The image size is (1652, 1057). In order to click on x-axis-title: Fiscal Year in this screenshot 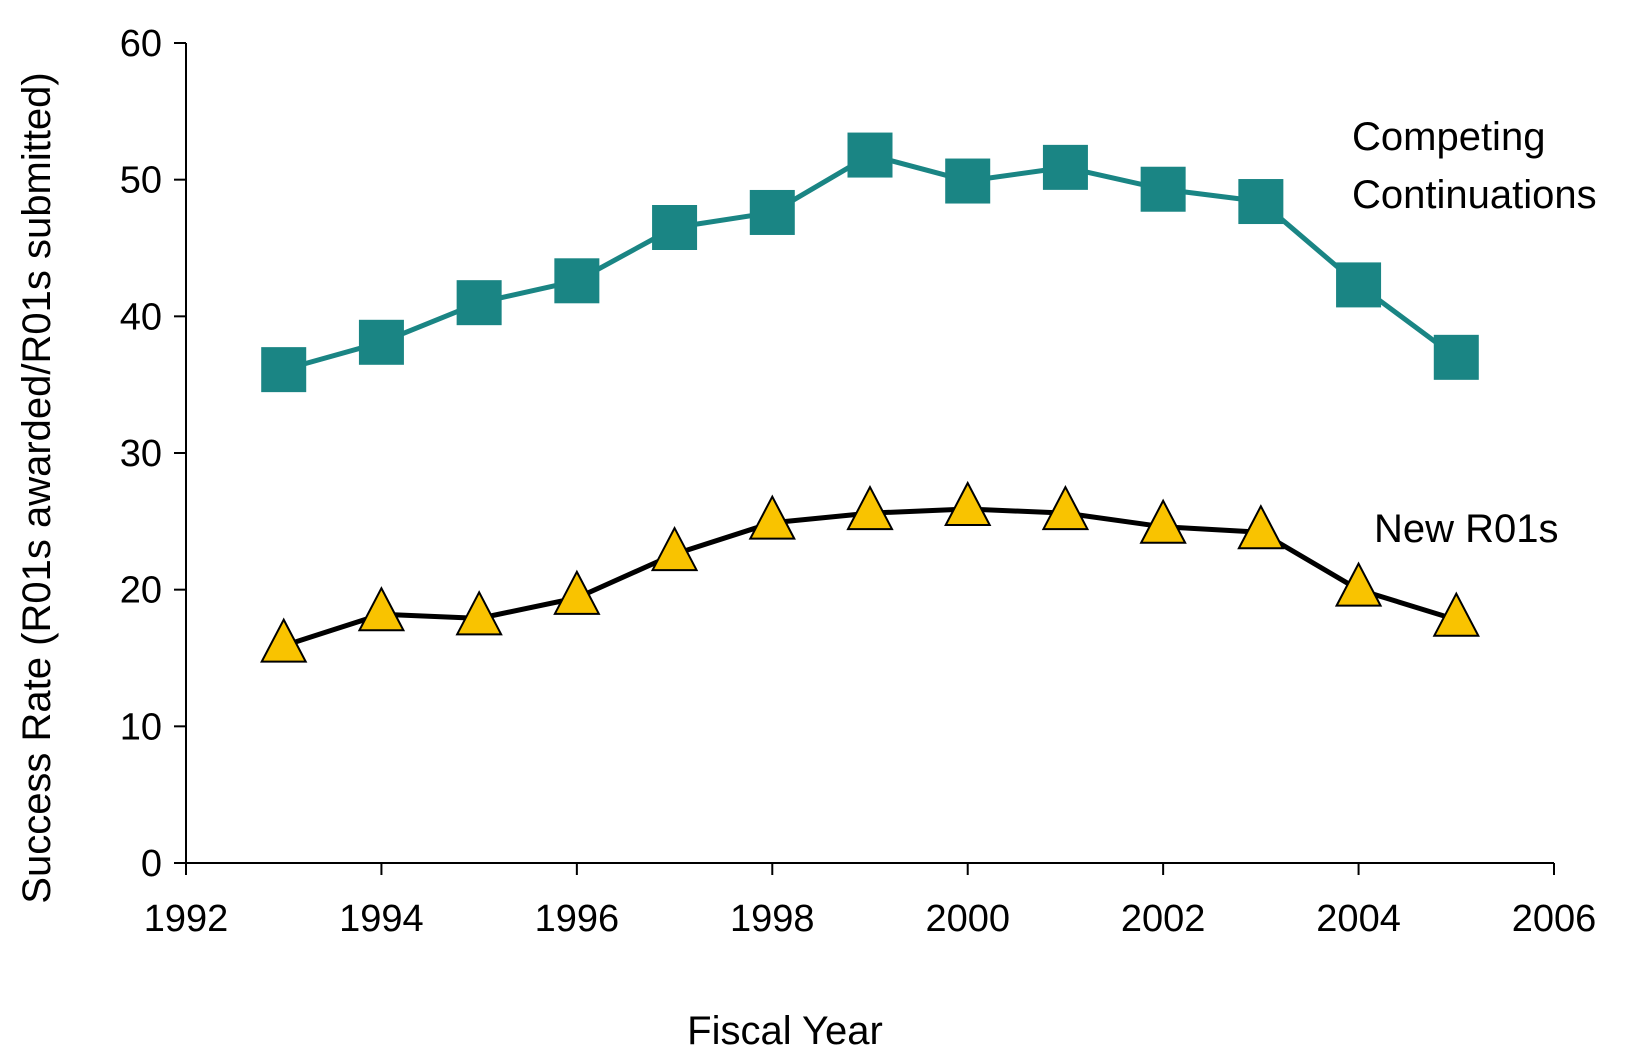, I will do `click(785, 1030)`.